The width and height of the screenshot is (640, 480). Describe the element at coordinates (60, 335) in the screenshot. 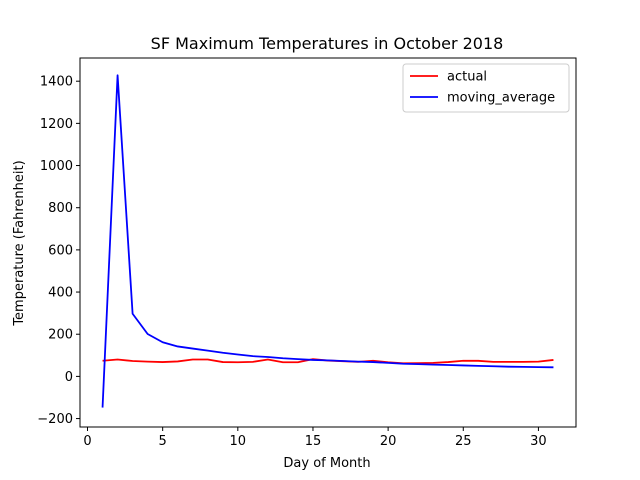

I see `y-tick-label: 200` at that location.